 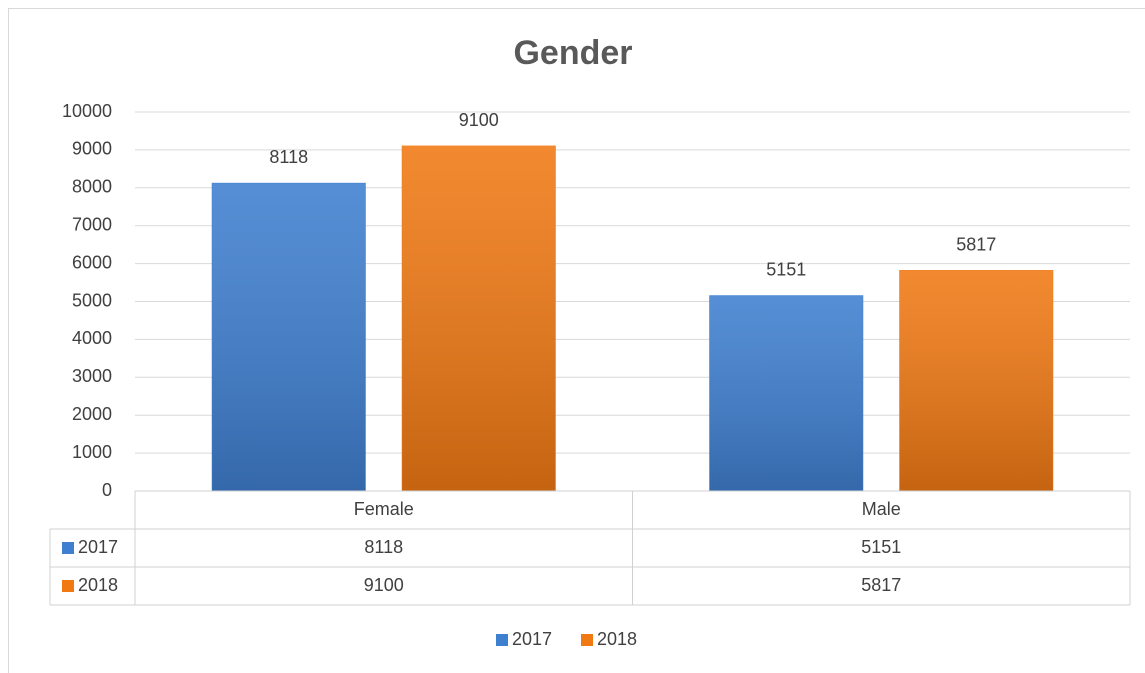 I want to click on y-tick-label: 0, so click(x=107, y=490).